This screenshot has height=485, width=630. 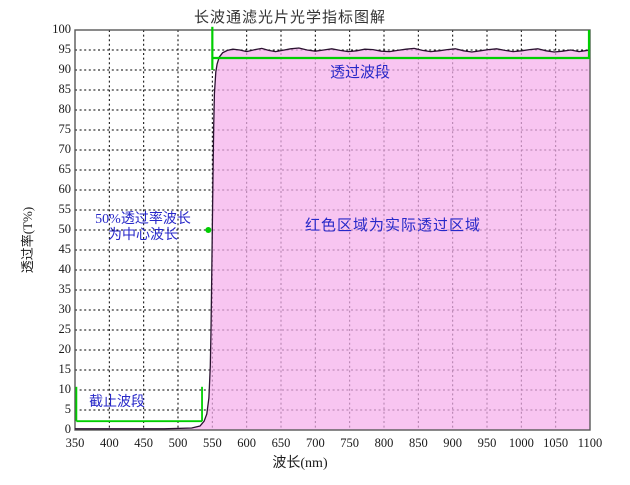 I want to click on half-transmittance-point, so click(x=208, y=230).